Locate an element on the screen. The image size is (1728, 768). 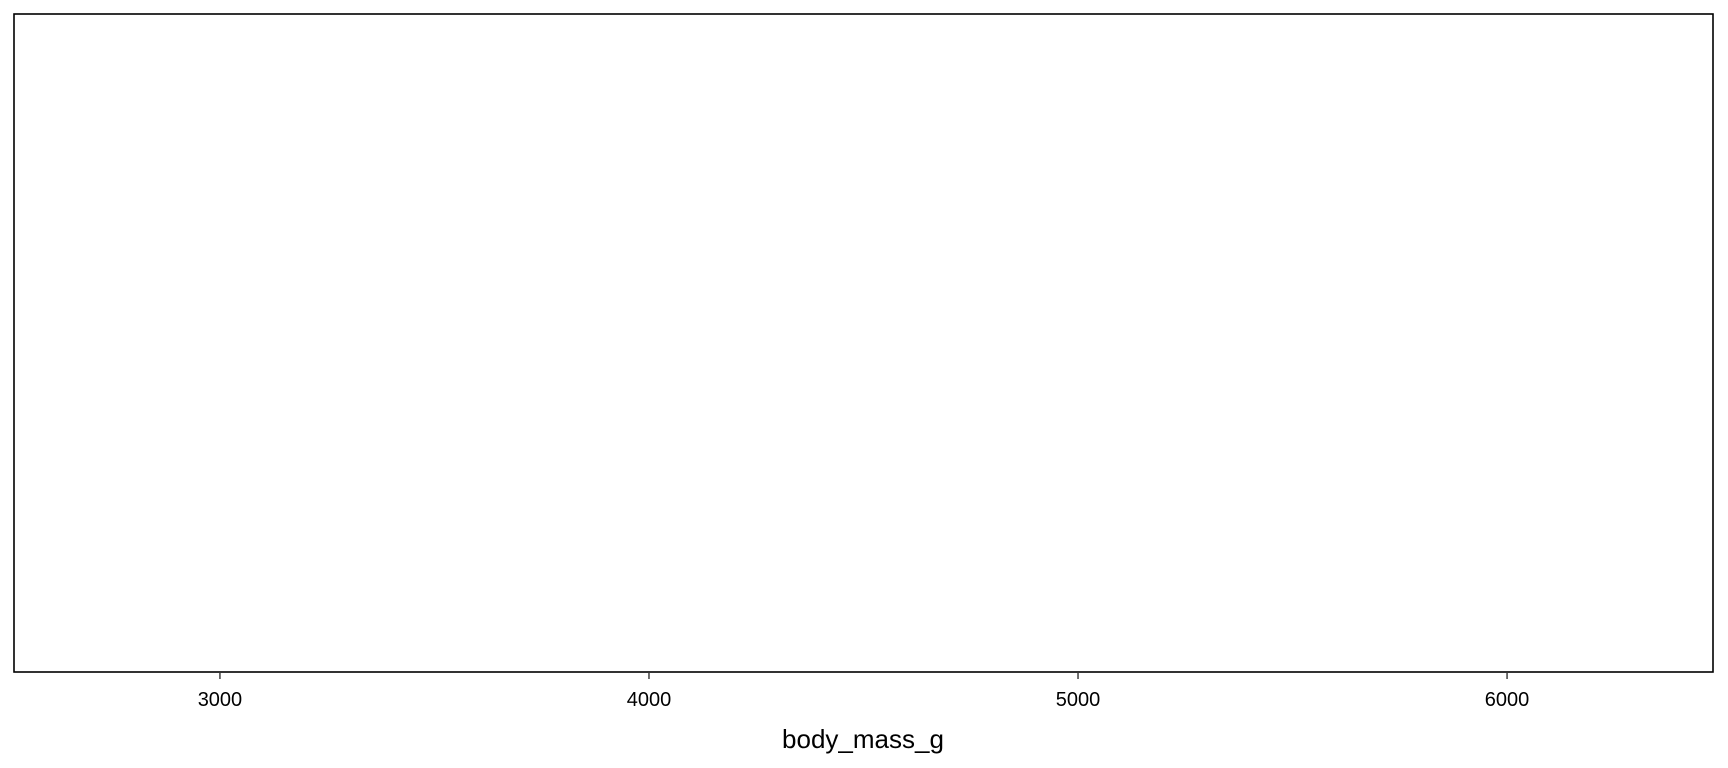
x-tick-label: 3000 is located at coordinates (220, 700).